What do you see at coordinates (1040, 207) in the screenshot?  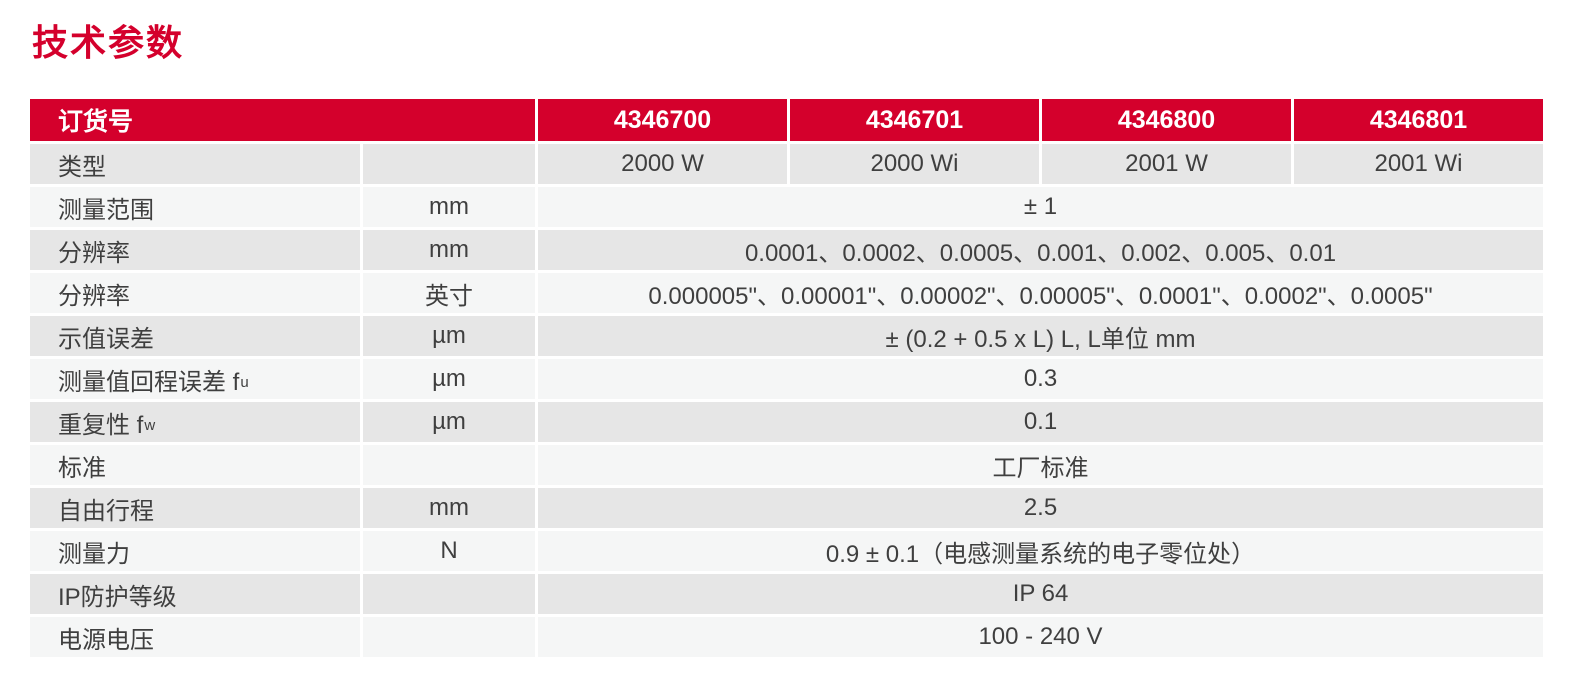 I see `spec-value: ± 1` at bounding box center [1040, 207].